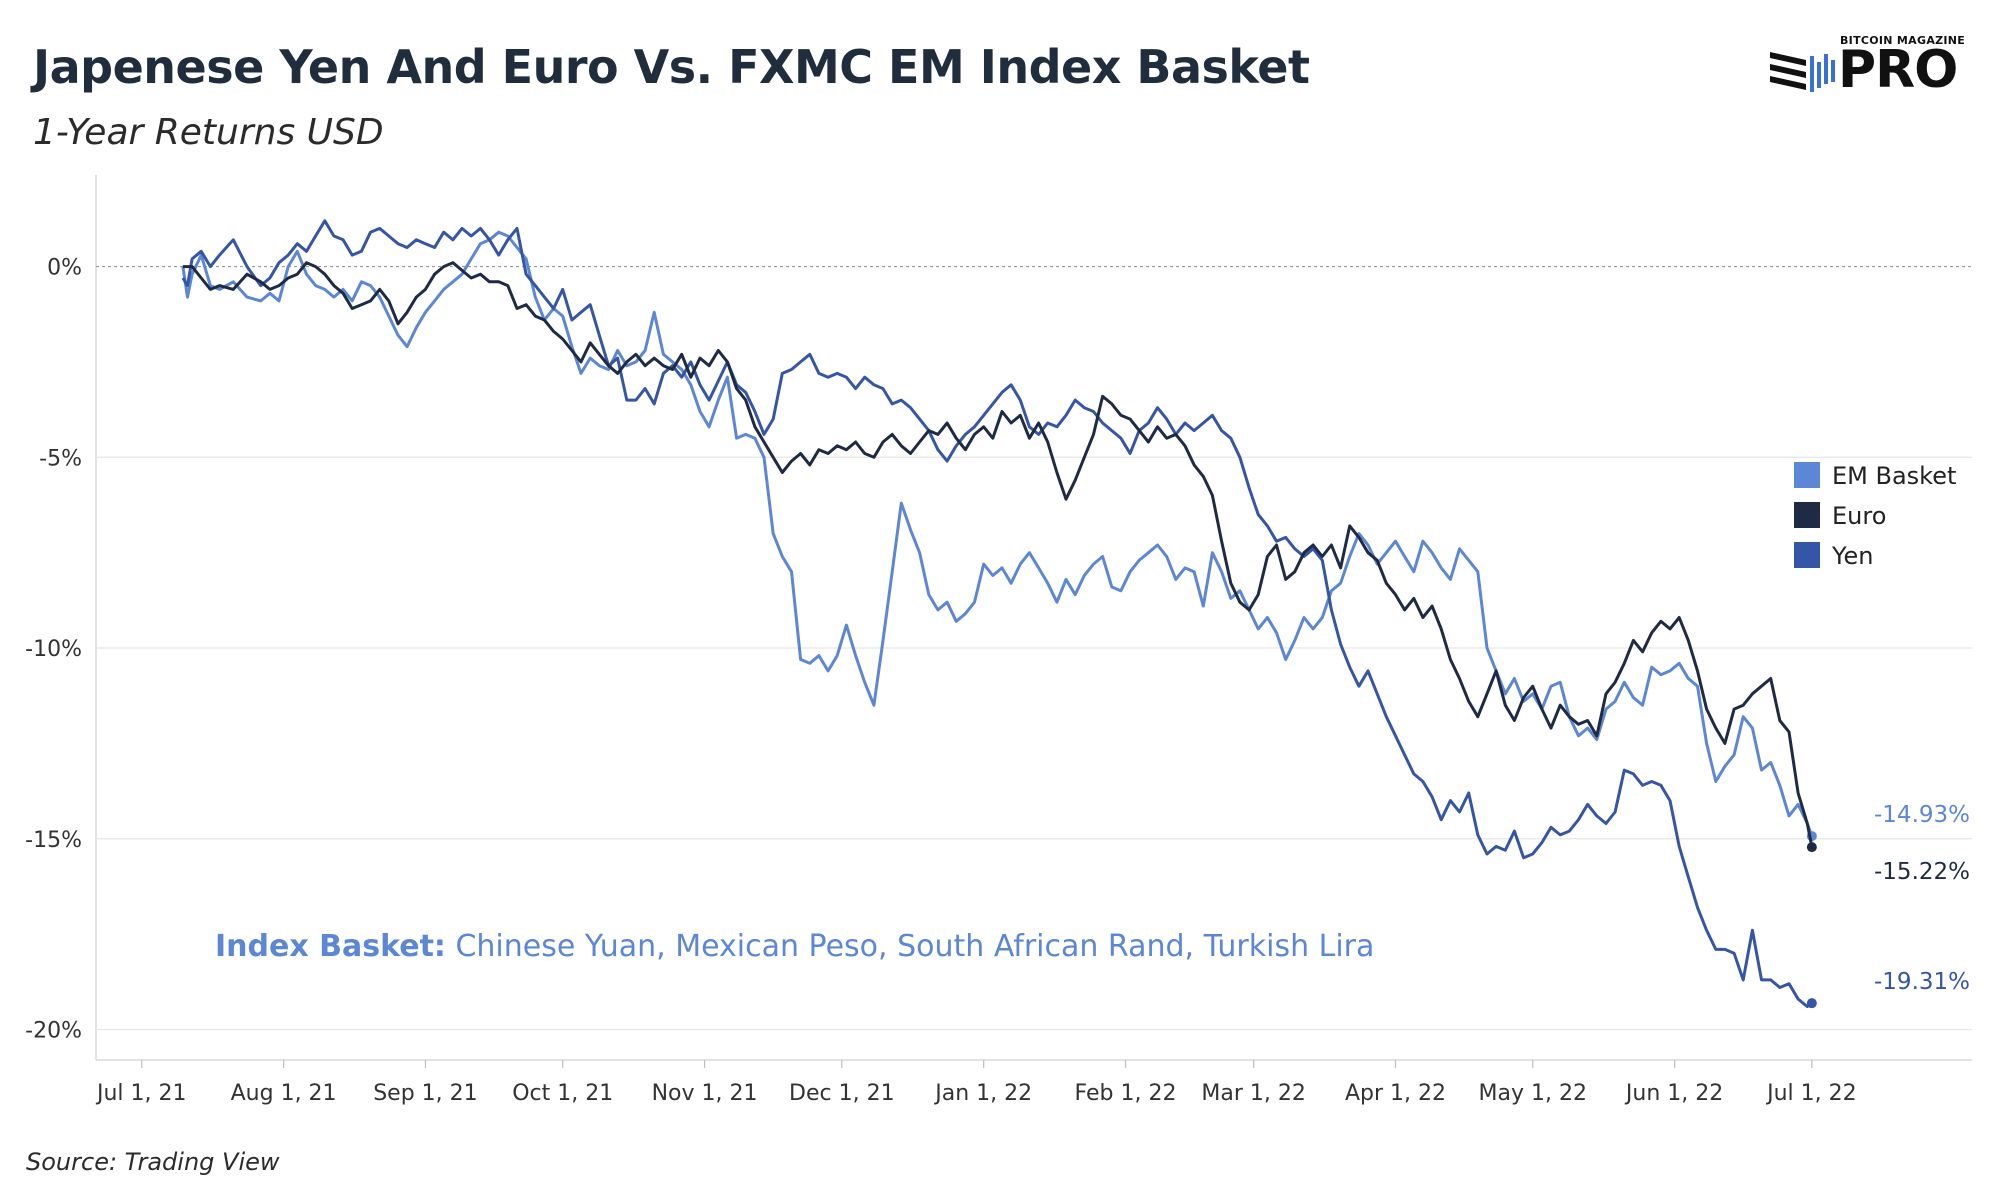  I want to click on legend-label: EM Basket, so click(1894, 476).